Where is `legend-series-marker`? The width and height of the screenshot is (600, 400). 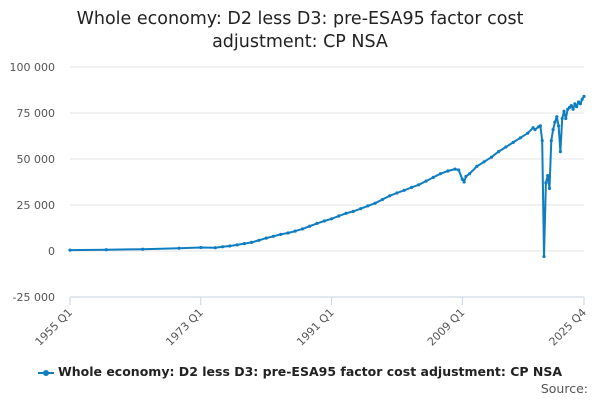
legend-series-marker is located at coordinates (45, 373).